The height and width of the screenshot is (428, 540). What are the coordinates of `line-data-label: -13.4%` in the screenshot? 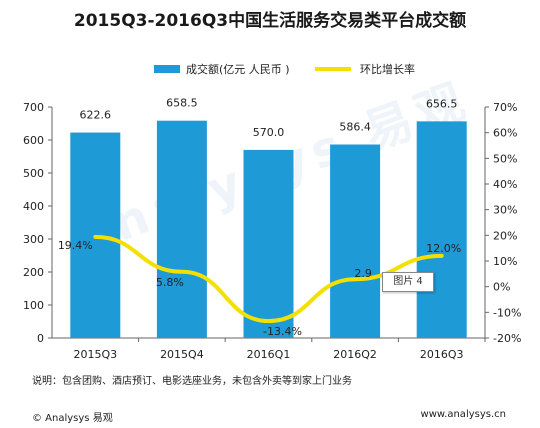 It's located at (282, 331).